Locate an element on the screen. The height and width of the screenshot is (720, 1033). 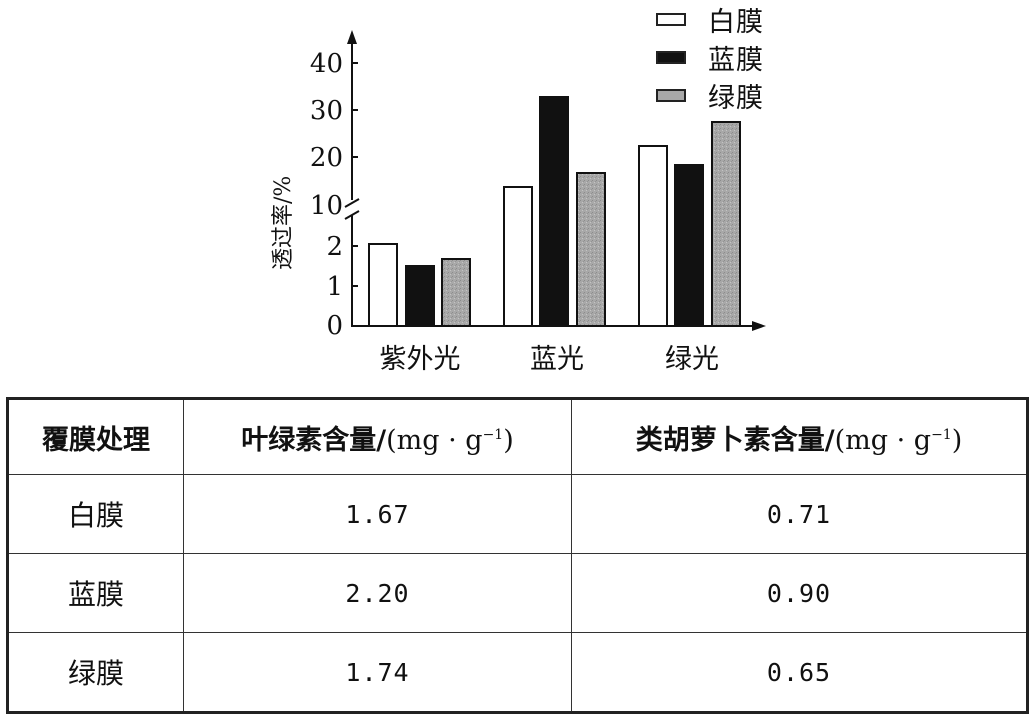
y-tick-labels: 40 30 20 10 2 1 0 is located at coordinates (326, 195).